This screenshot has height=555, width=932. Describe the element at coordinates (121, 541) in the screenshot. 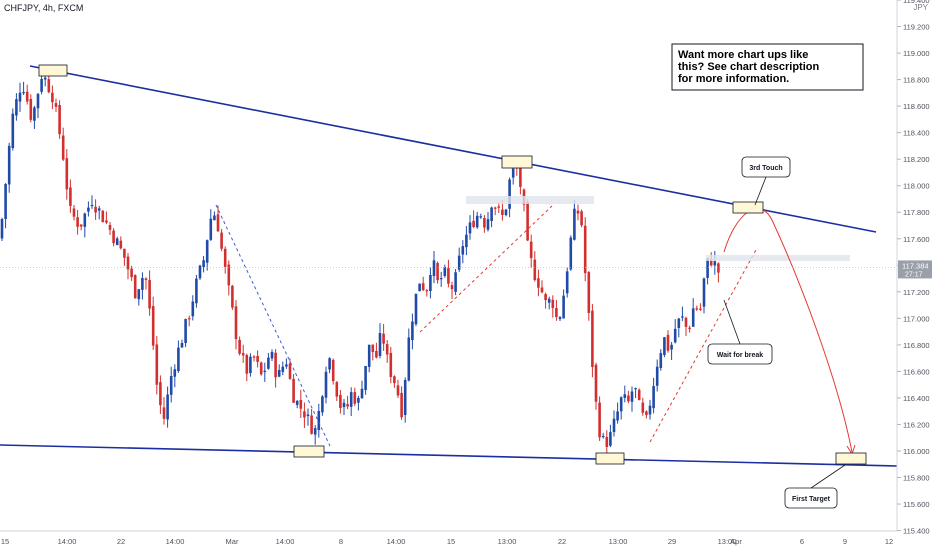

I see `time-tick-label: 22` at that location.